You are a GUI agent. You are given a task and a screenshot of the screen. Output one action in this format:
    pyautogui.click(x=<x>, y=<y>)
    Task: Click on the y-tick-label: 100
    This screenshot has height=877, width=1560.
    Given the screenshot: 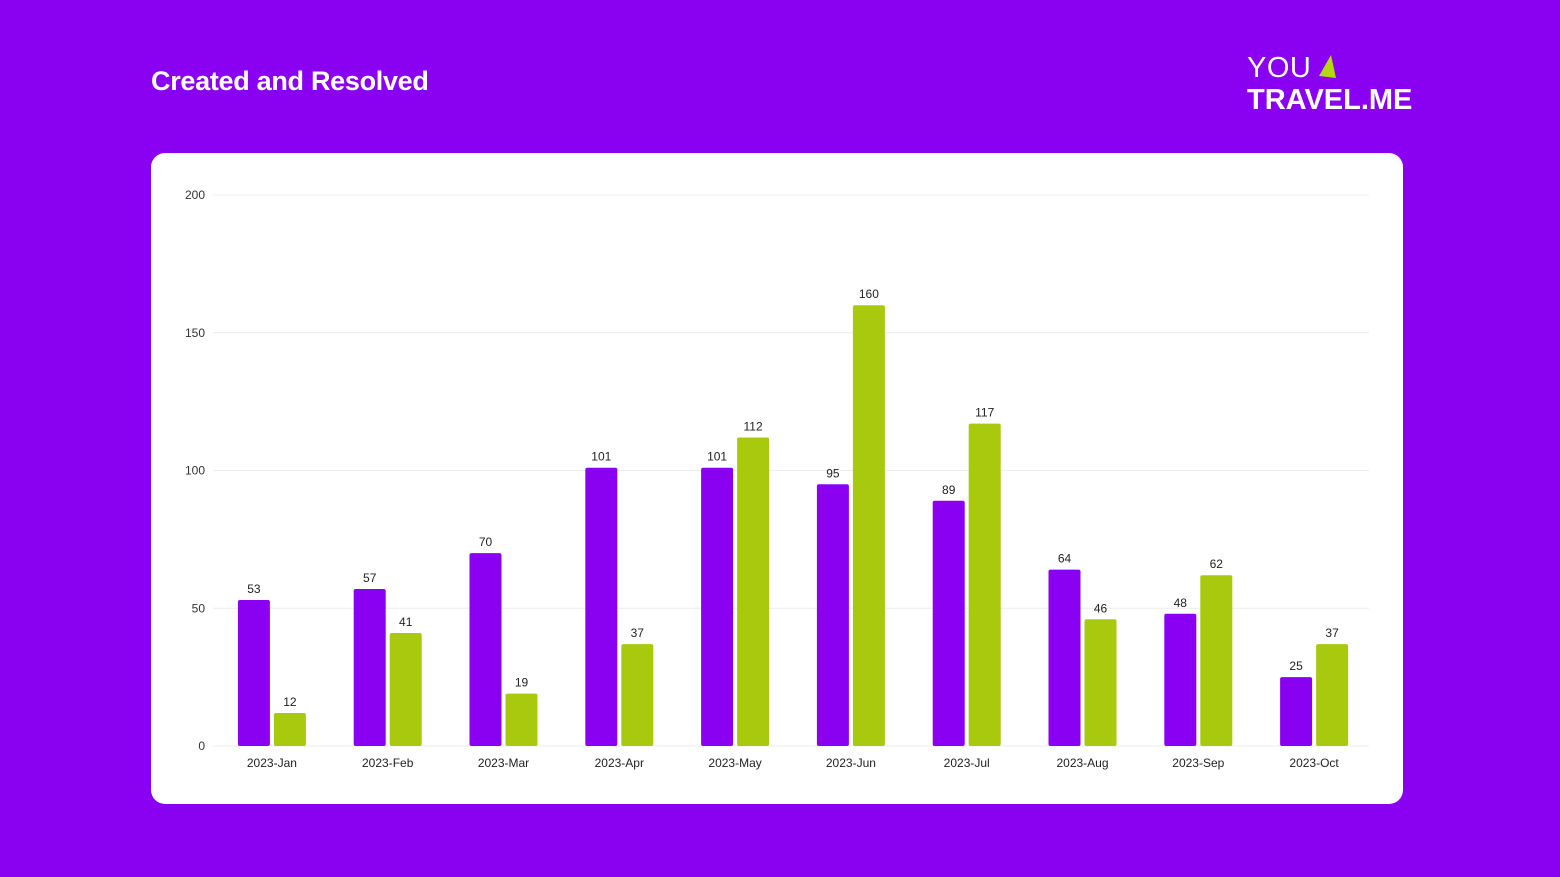 What is the action you would take?
    pyautogui.click(x=195, y=471)
    